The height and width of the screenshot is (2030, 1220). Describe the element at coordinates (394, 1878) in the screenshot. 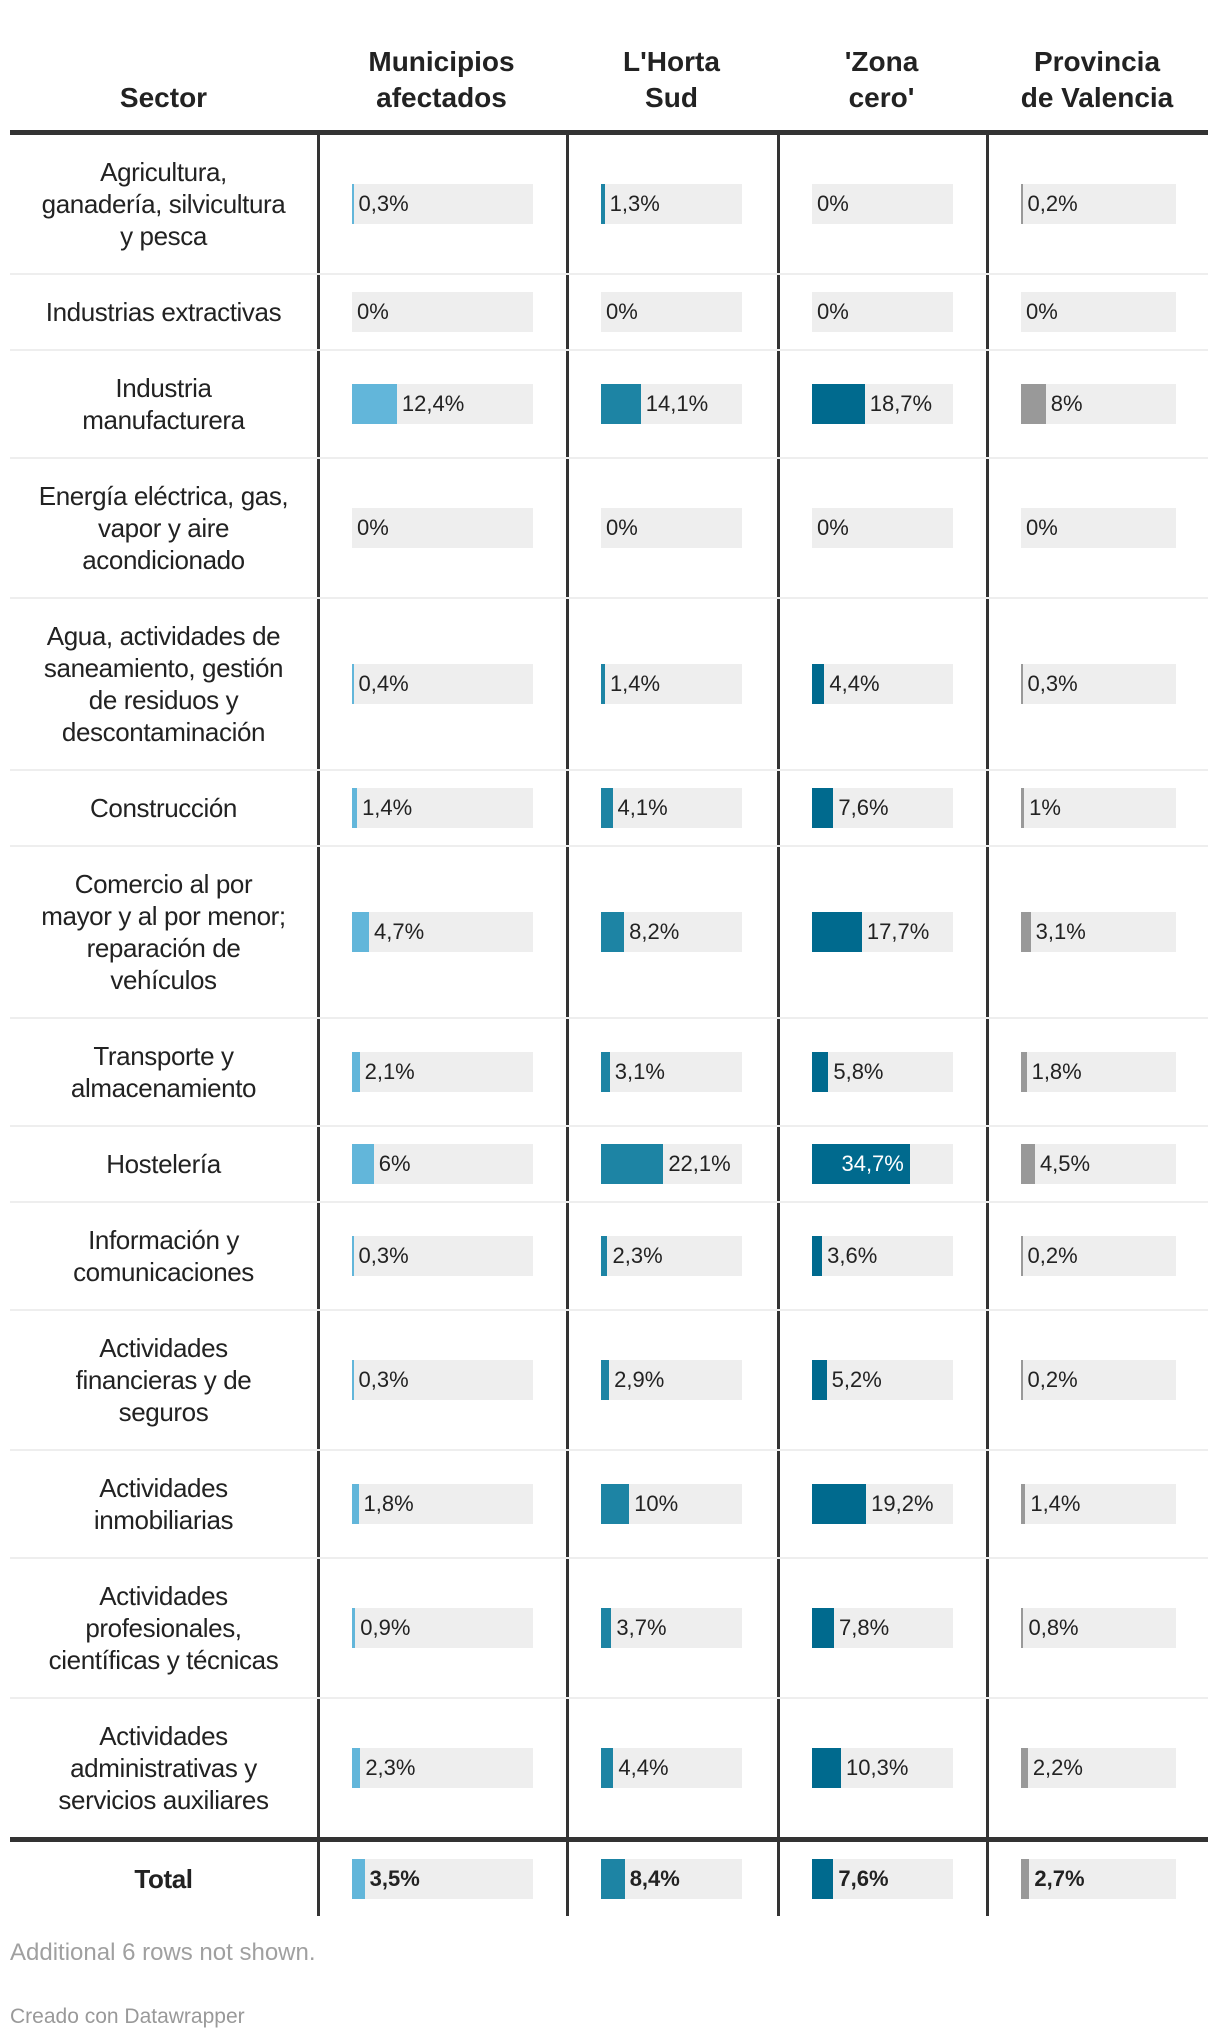

I see `value-label: 3,5%` at that location.